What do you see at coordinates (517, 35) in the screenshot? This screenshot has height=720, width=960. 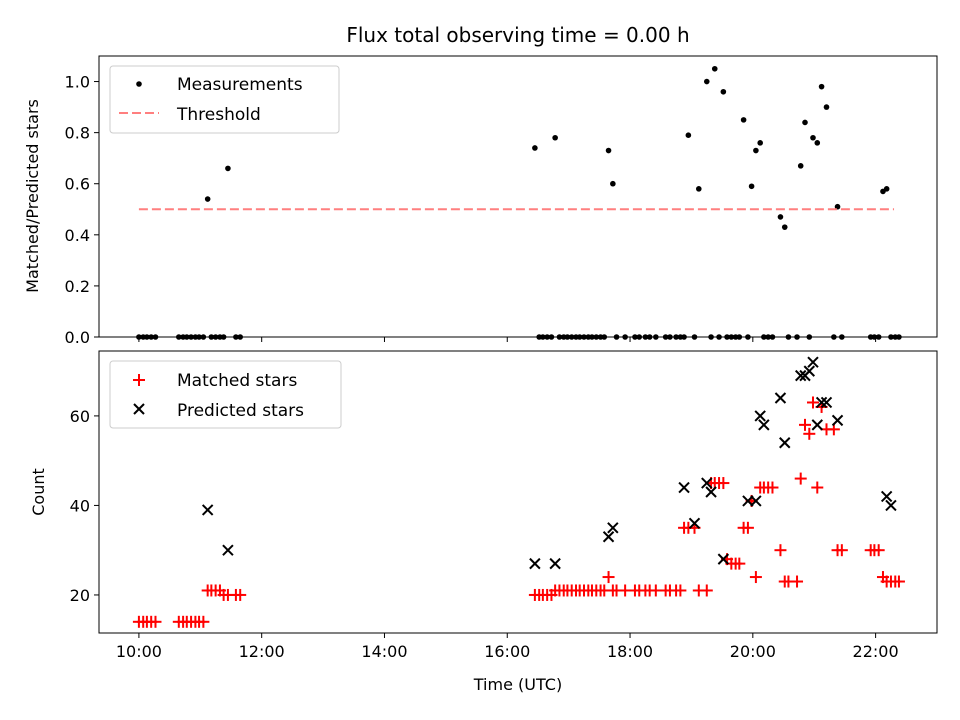 I see `top-panel-title: Flux total observing time = 0.00 h` at bounding box center [517, 35].